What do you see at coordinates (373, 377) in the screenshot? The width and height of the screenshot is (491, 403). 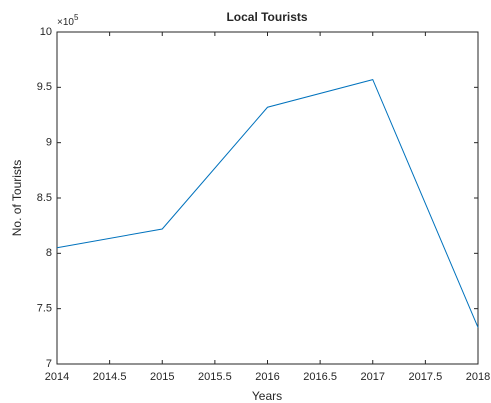 I see `x-tick-label: 2017` at bounding box center [373, 377].